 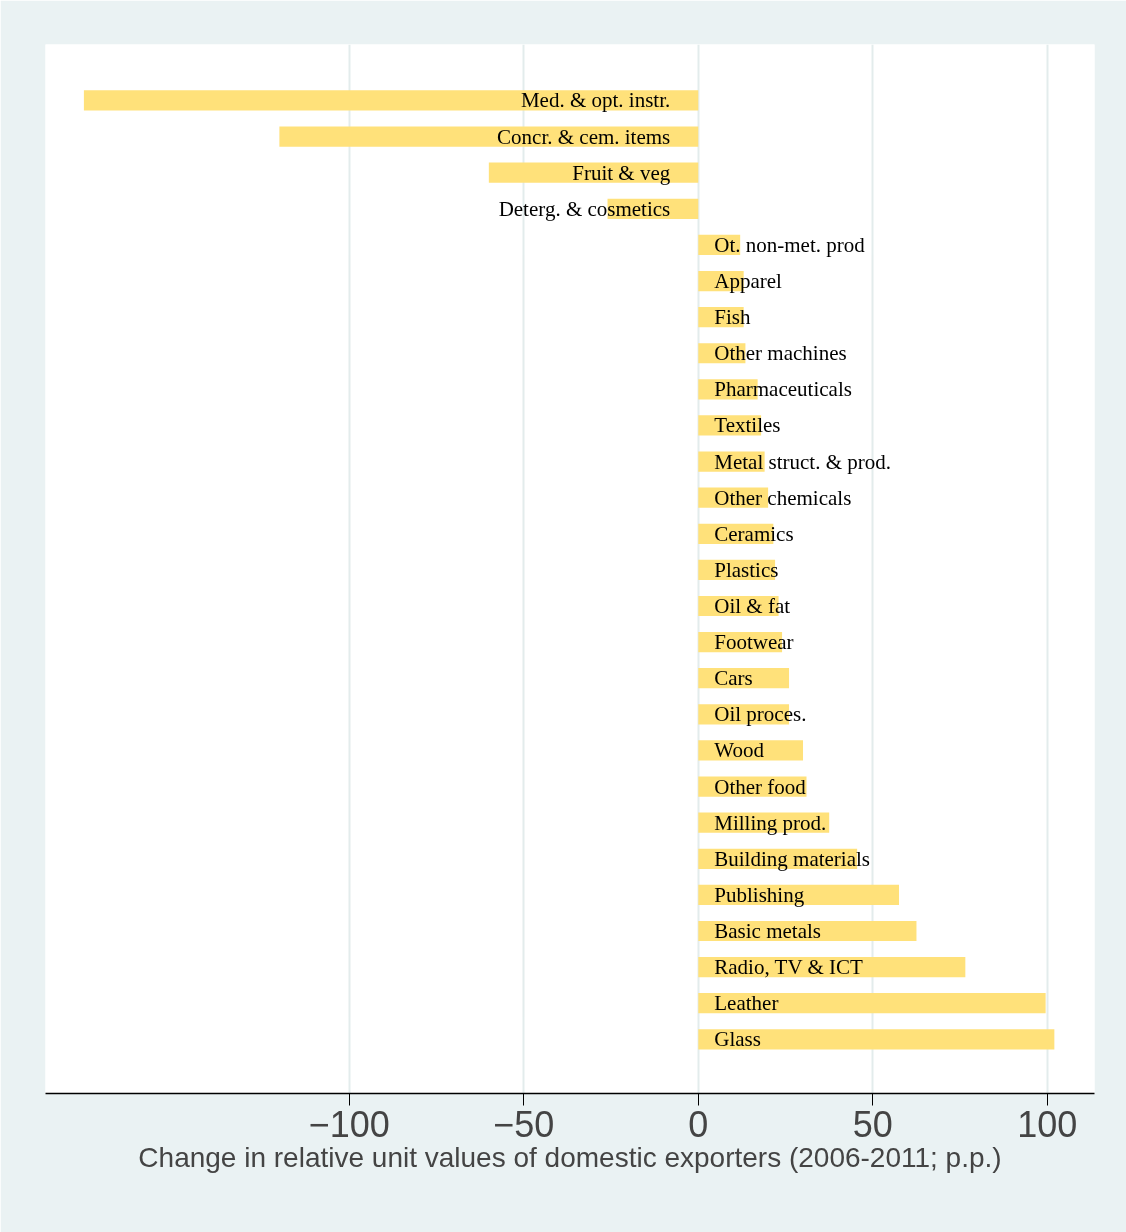 I want to click on y-tick-label: Metal struct. & prod., so click(x=803, y=461).